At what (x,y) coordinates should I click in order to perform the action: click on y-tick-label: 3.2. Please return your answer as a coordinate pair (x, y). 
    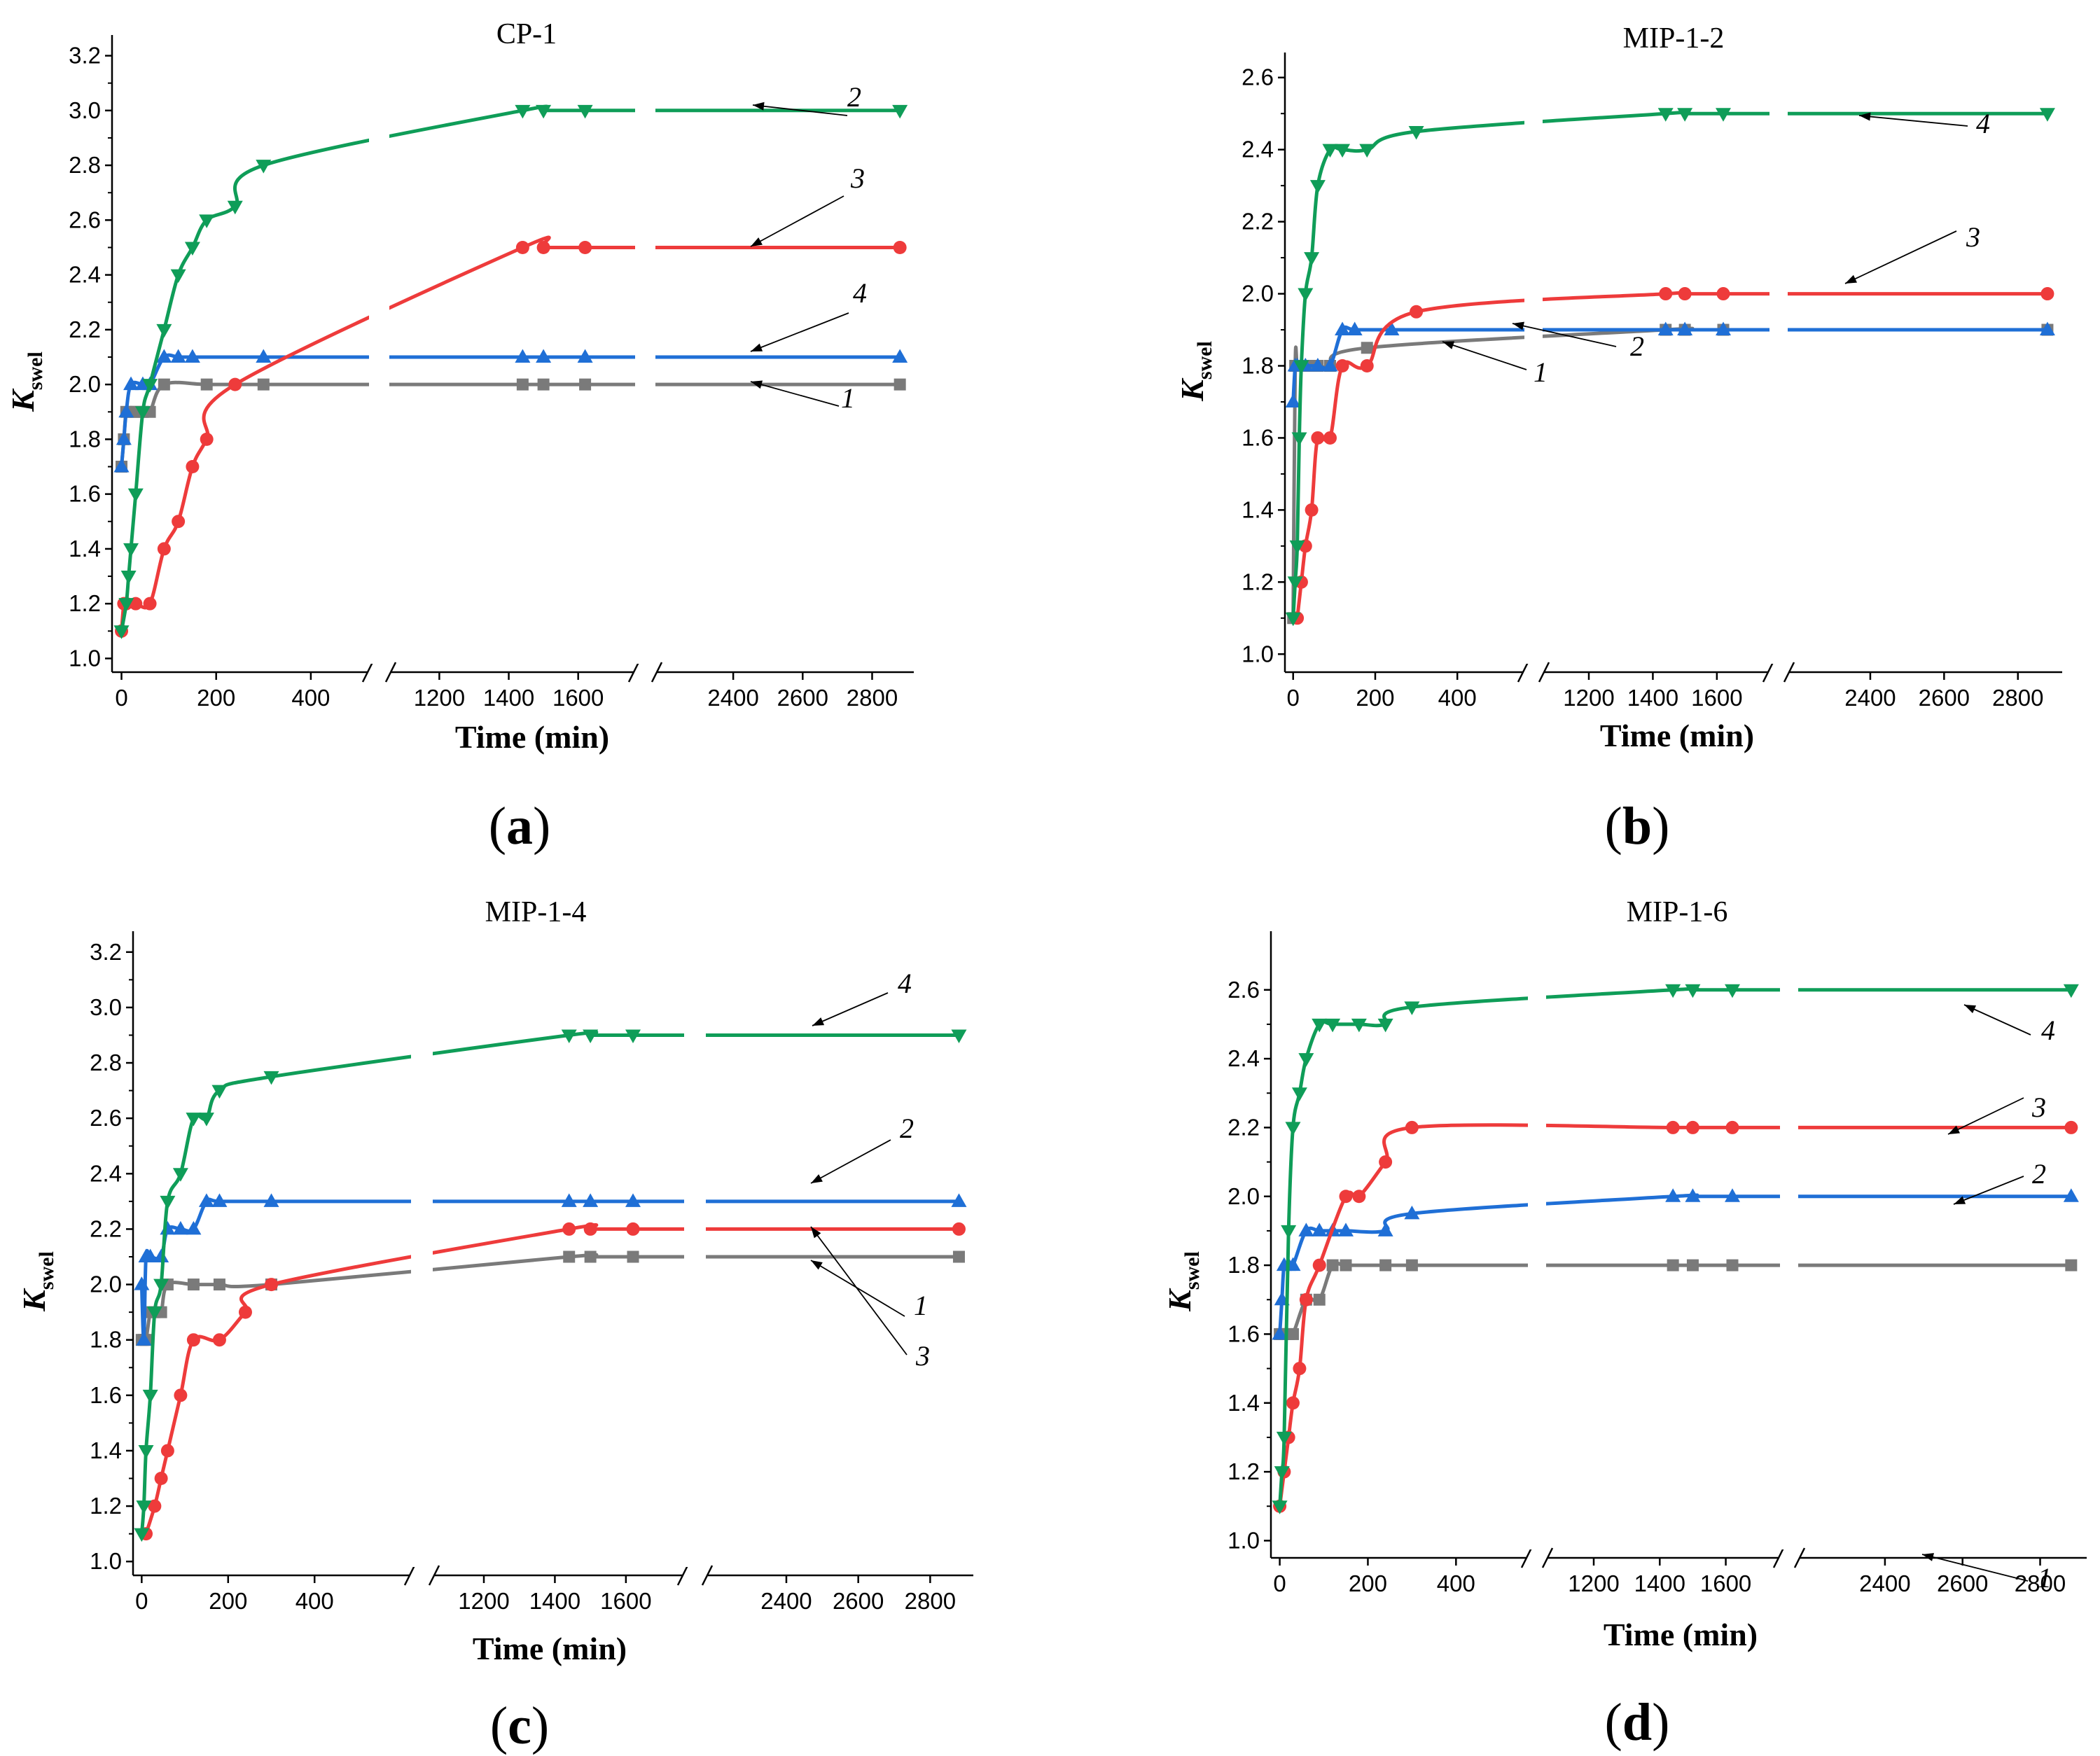
    Looking at the image, I should click on (106, 952).